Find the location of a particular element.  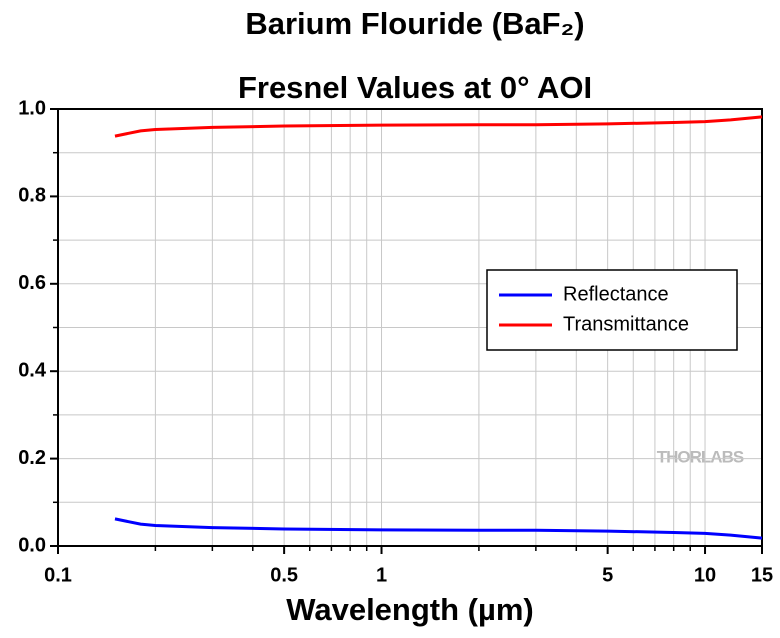

x-tick-label: 15 is located at coordinates (762, 575).